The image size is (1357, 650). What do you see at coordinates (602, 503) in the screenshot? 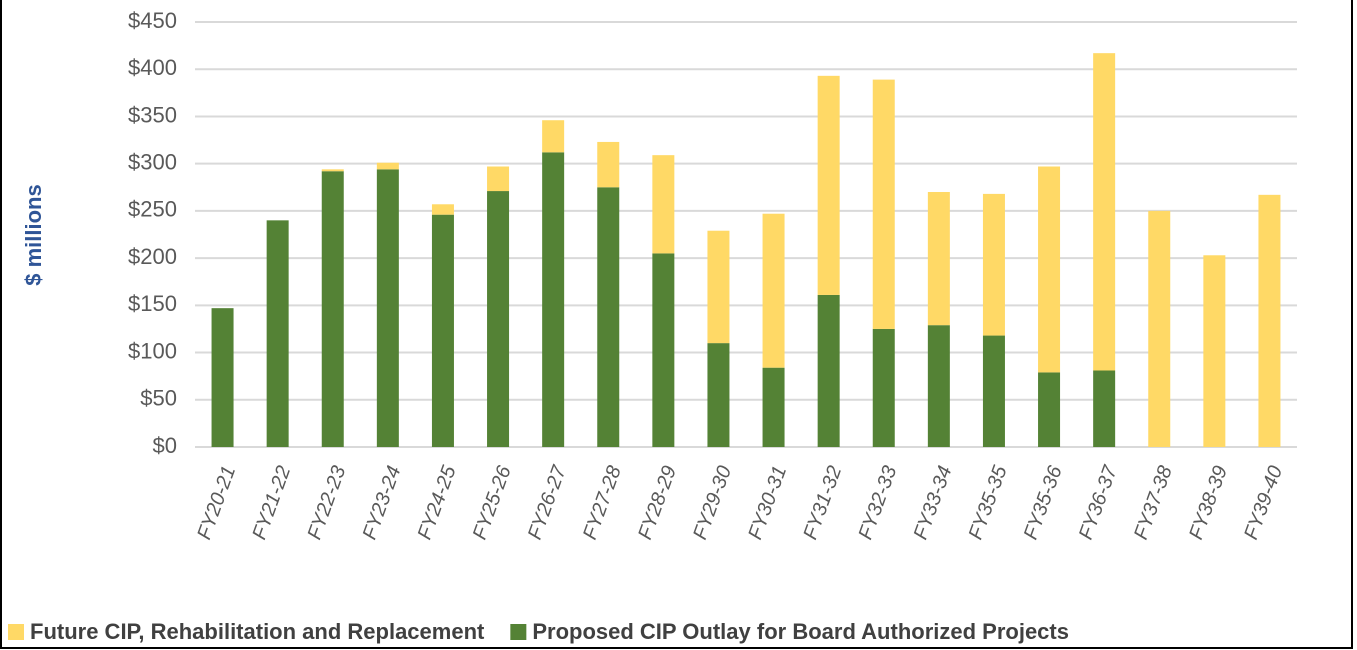
I see `x-tick-label: FY27-28` at bounding box center [602, 503].